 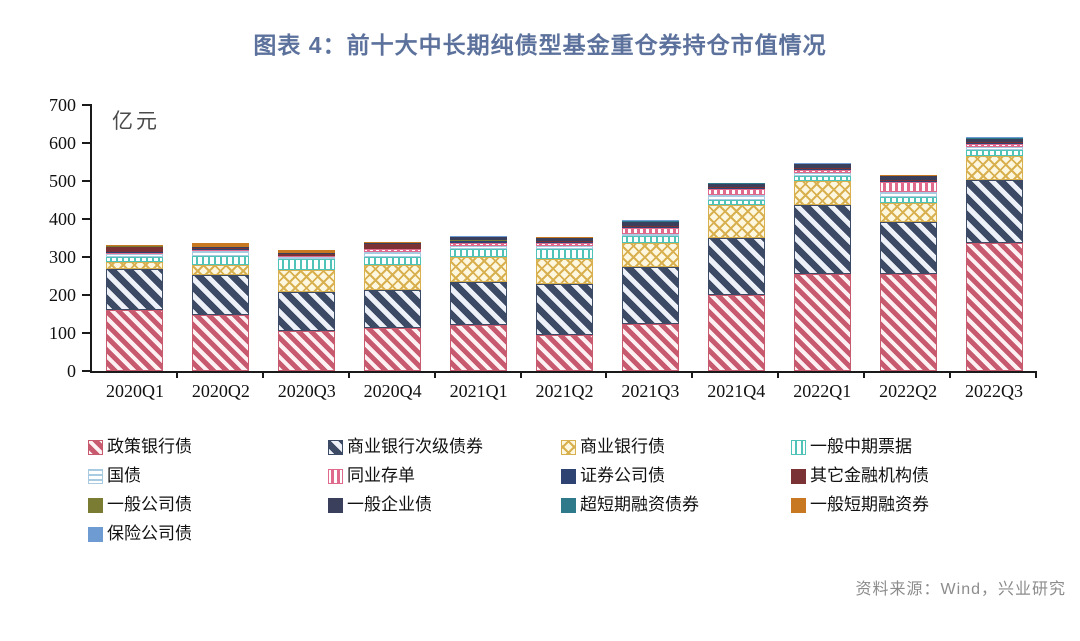 I want to click on legend-label: 商业银行次级债券, so click(x=415, y=446).